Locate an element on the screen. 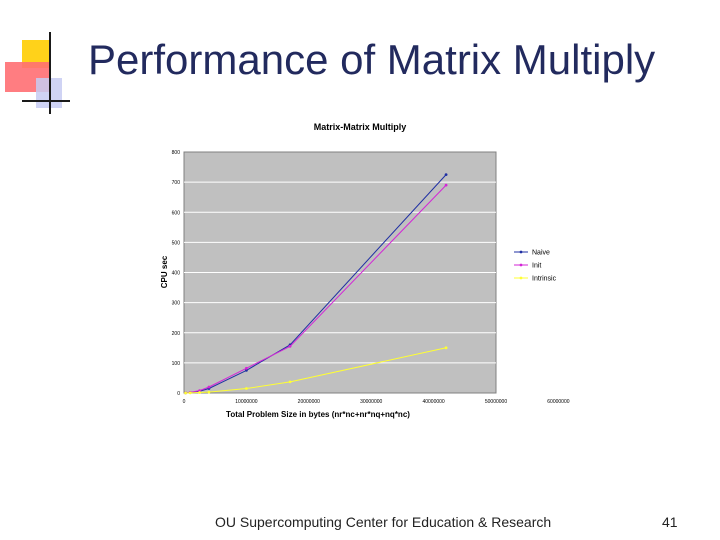 This screenshot has width=720, height=540. y-tick-label: 200 is located at coordinates (176, 334).